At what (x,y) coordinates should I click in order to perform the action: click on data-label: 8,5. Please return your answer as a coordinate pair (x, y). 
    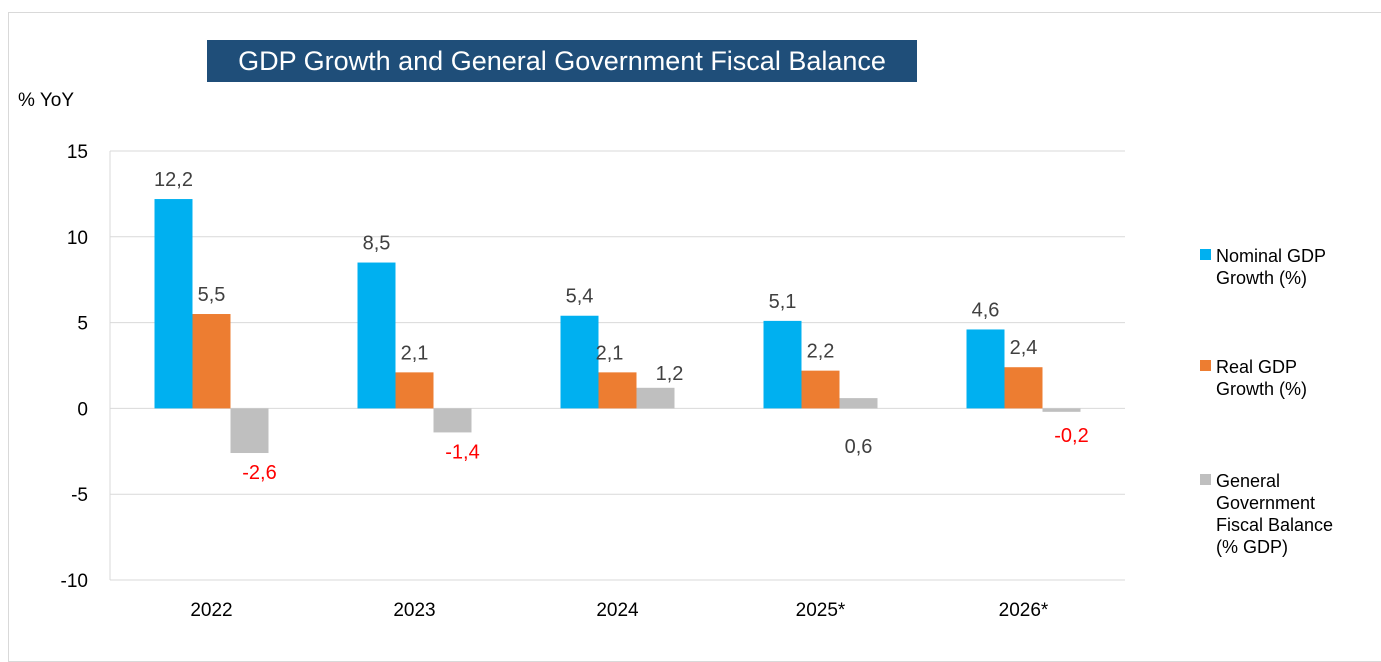
    Looking at the image, I should click on (377, 244).